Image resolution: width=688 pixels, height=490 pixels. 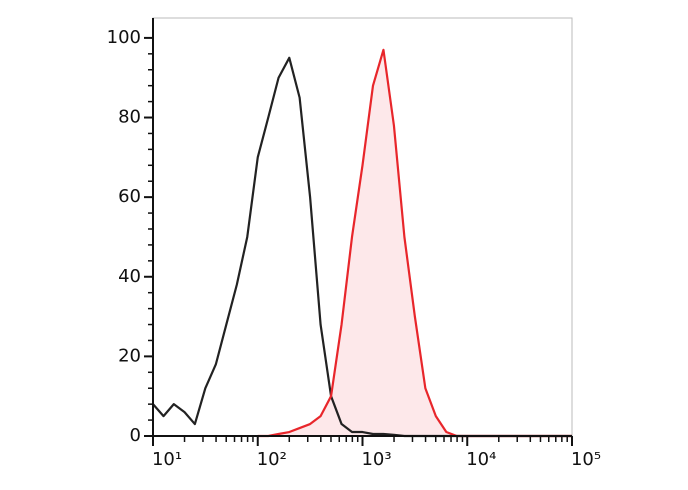 I want to click on y-tick-label: 60, so click(x=129, y=196).